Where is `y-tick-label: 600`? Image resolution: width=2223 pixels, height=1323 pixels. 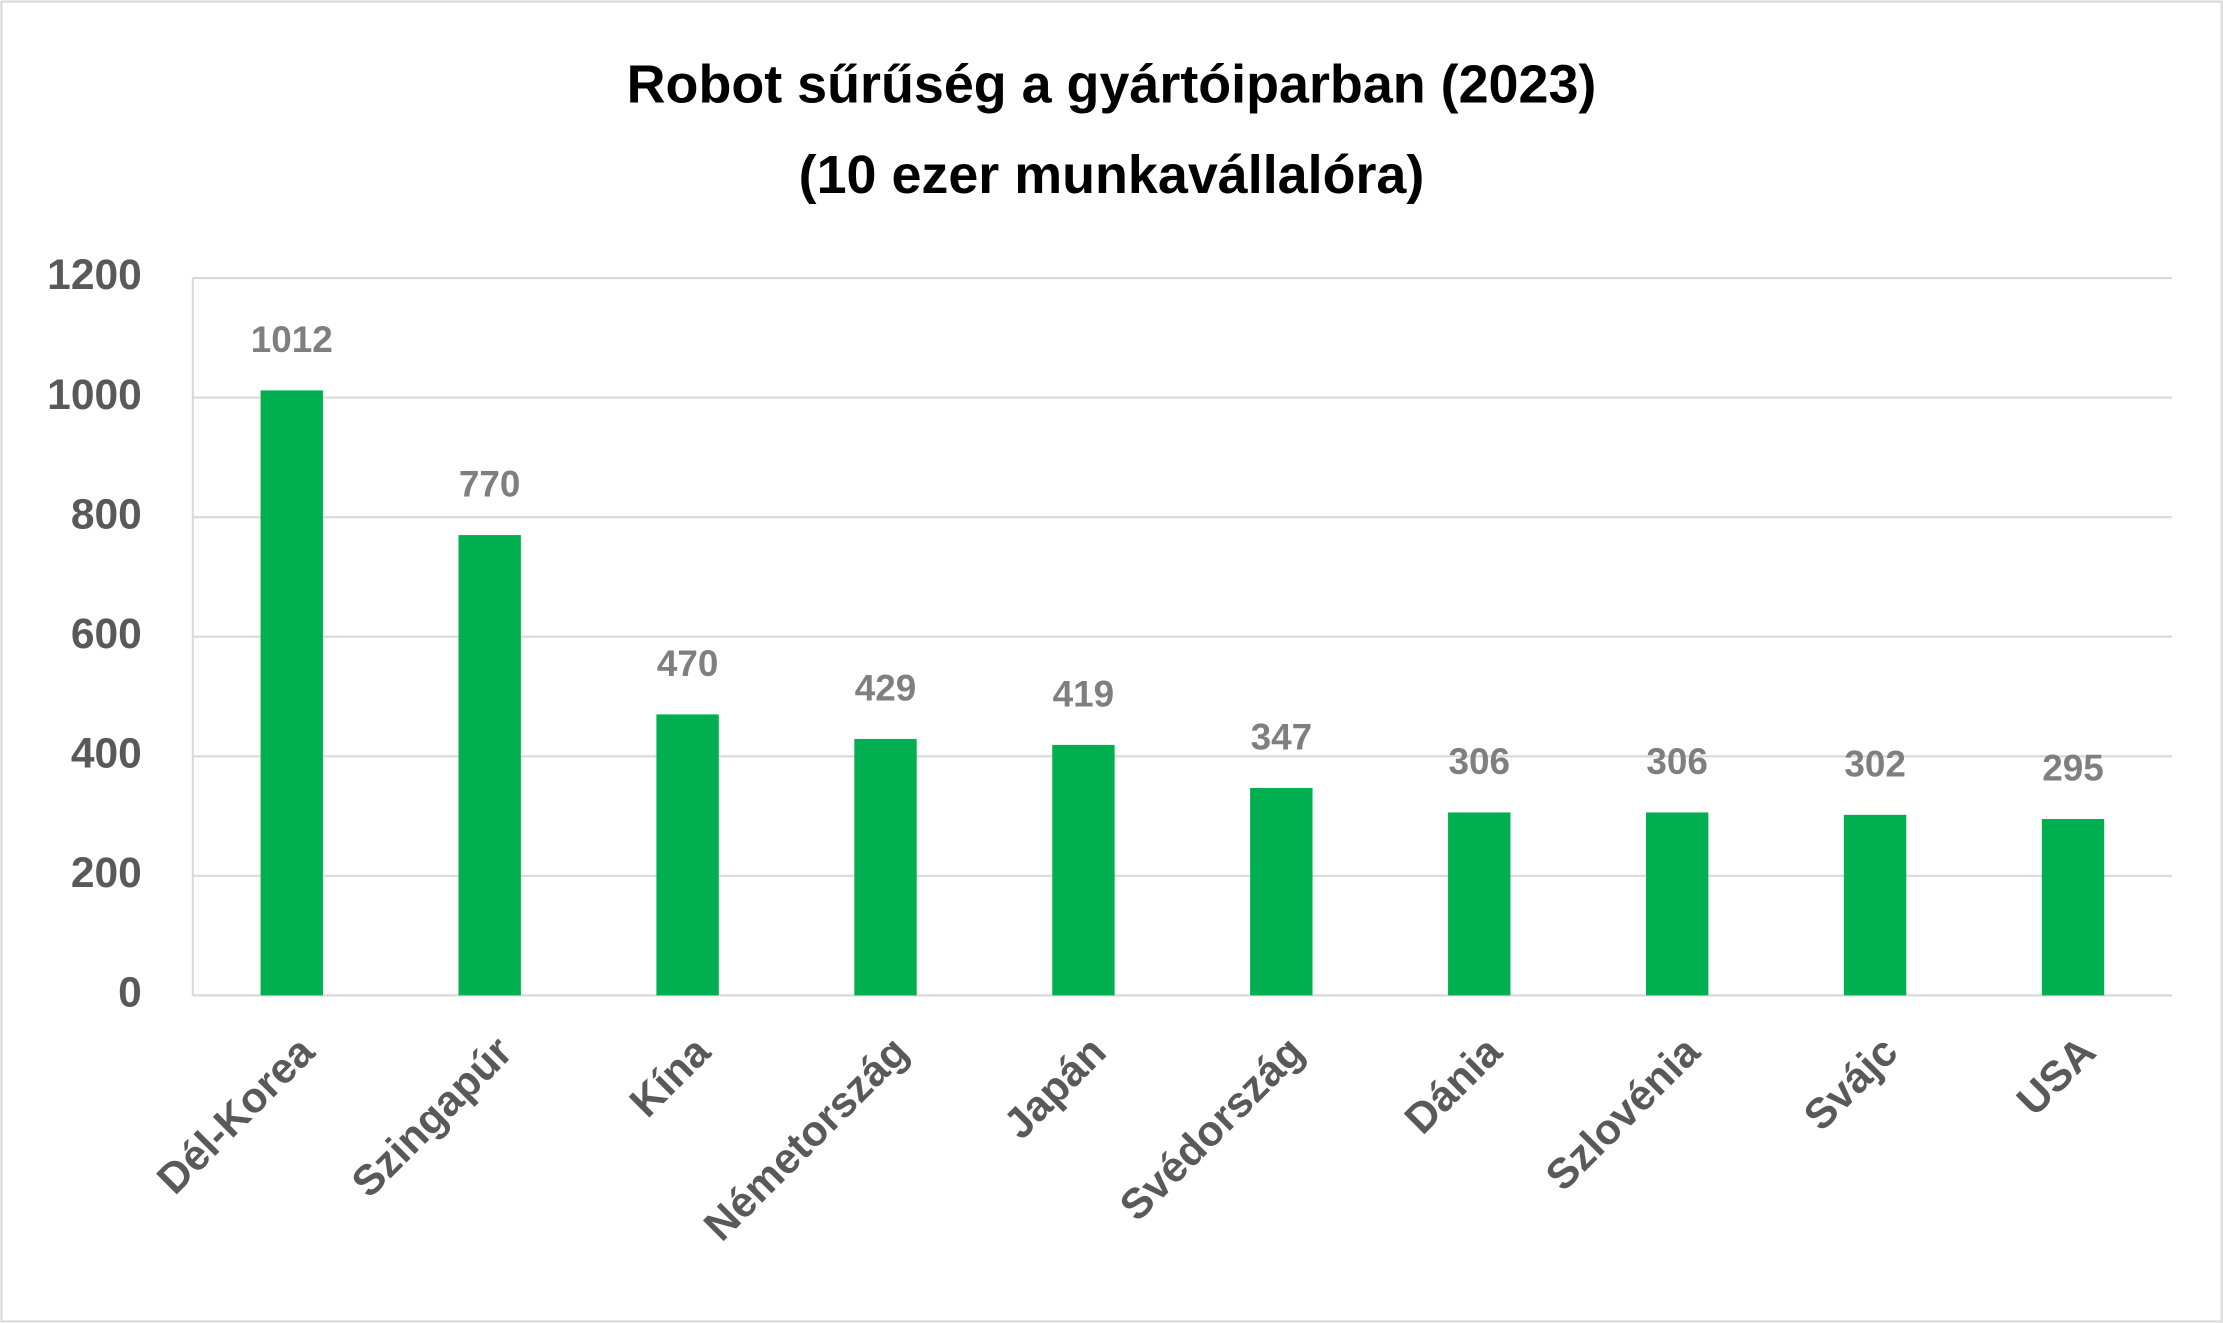
y-tick-label: 600 is located at coordinates (106, 634).